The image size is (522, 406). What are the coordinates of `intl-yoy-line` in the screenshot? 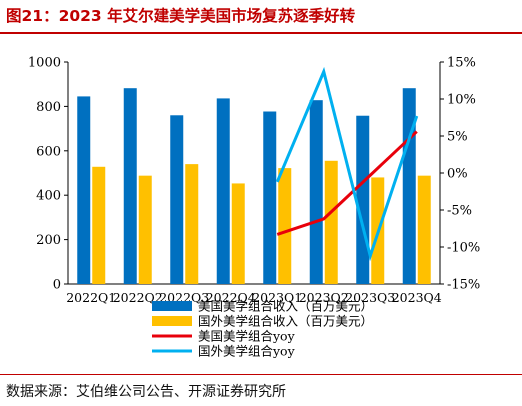 It's located at (347, 164).